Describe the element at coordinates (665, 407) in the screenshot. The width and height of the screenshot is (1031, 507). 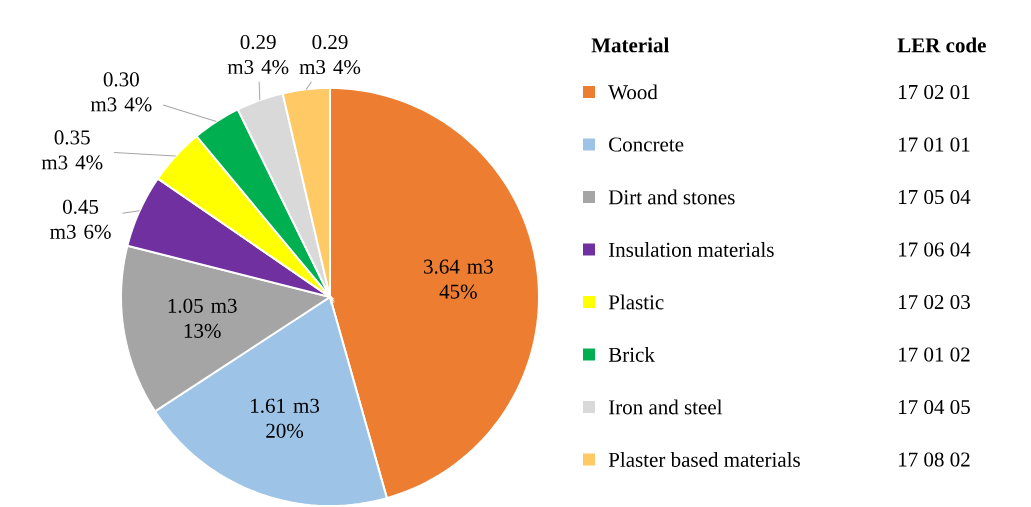
I see `legend-label: Iron and steel` at that location.